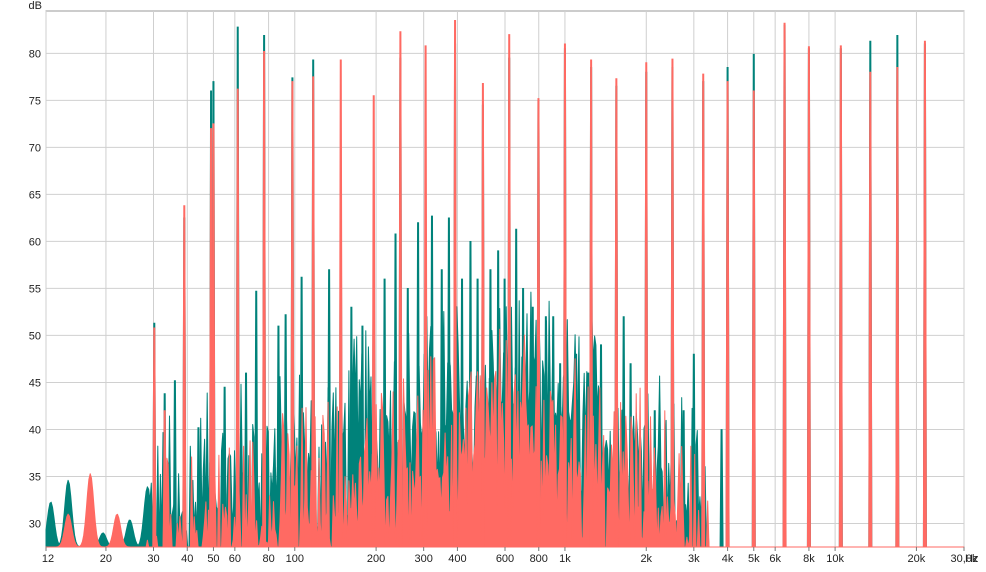  Describe the element at coordinates (35, 54) in the screenshot. I see `y-tick-label: 80` at that location.